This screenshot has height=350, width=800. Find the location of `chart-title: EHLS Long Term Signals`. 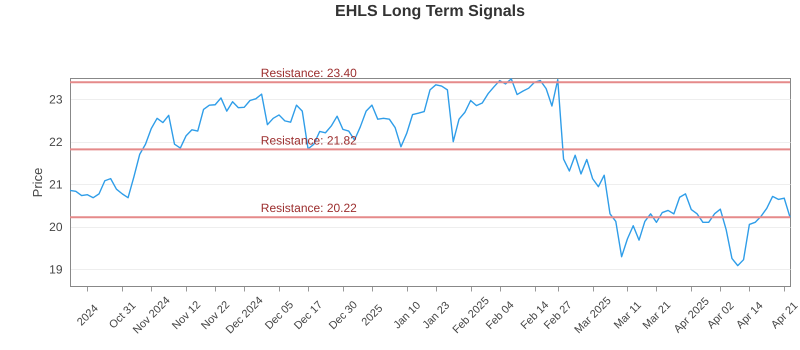

chart-title: EHLS Long Term Signals is located at coordinates (430, 11).